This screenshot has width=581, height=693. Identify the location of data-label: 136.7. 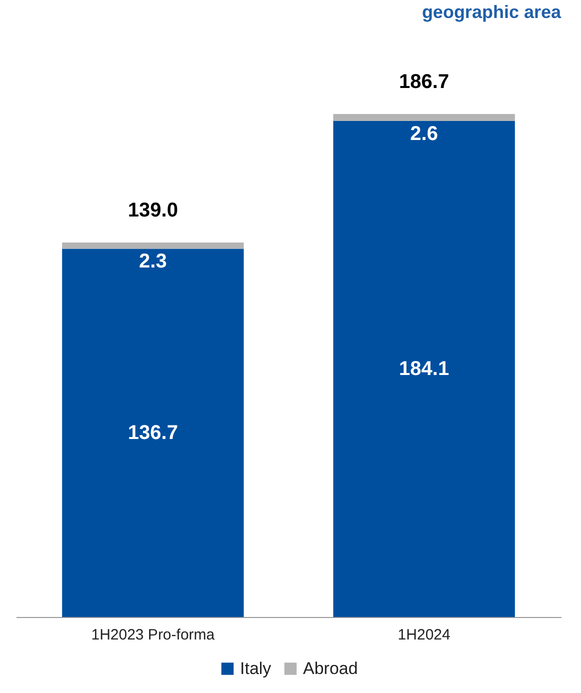
(153, 433).